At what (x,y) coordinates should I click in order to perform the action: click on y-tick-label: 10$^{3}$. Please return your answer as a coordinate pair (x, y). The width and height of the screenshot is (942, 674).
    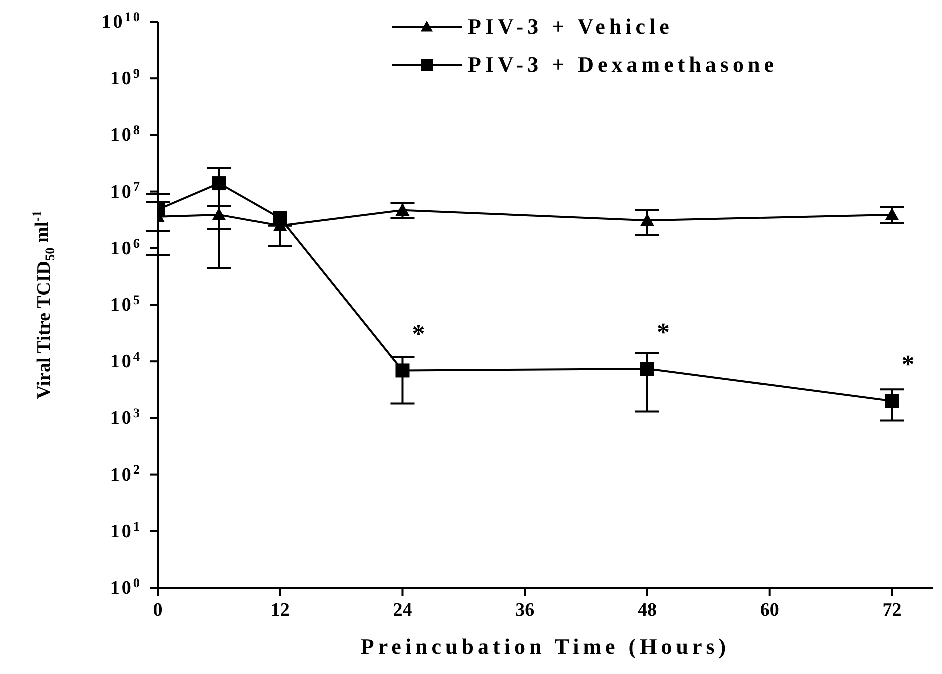
    Looking at the image, I should click on (126, 418).